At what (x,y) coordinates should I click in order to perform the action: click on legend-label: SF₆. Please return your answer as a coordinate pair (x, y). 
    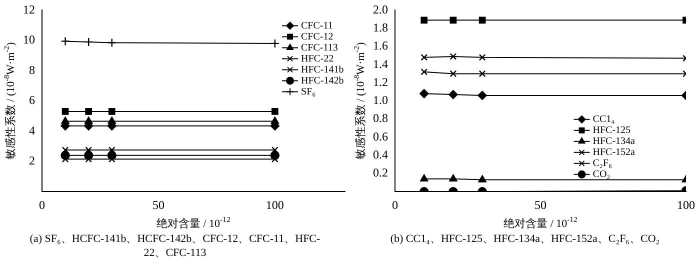
    Looking at the image, I should click on (308, 92).